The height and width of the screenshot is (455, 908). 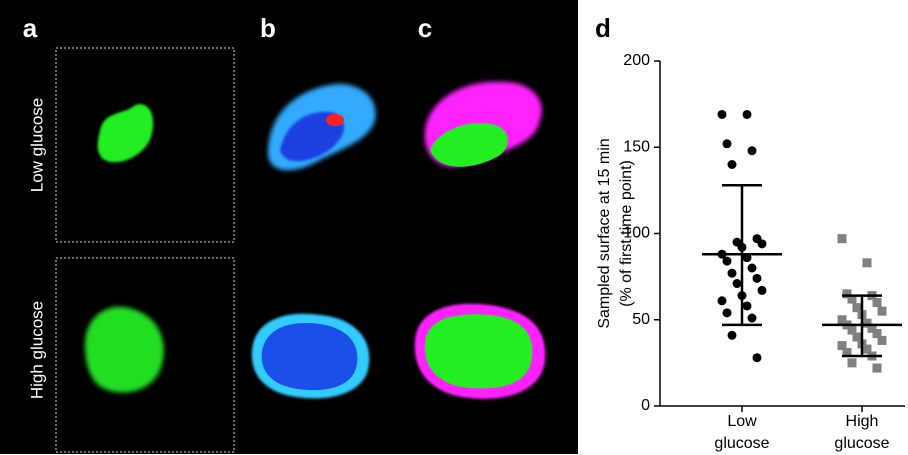 I want to click on panel-label: a, so click(x=30, y=28).